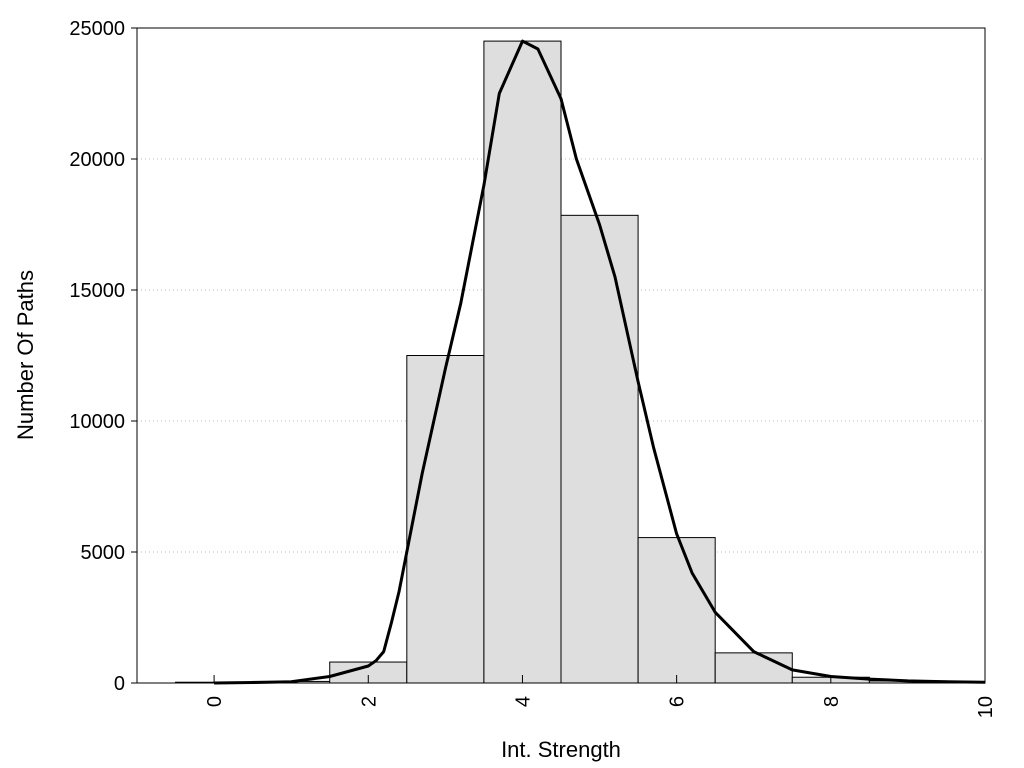  Describe the element at coordinates (561, 749) in the screenshot. I see `x-axis-title: Int. Strength` at that location.